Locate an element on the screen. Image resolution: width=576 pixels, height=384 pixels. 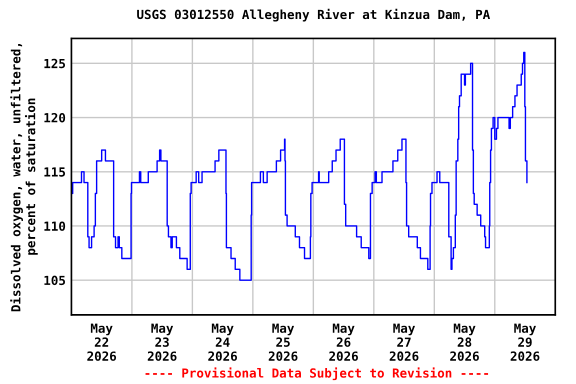
x-tick-label: May 23 2026 is located at coordinates (162, 342).